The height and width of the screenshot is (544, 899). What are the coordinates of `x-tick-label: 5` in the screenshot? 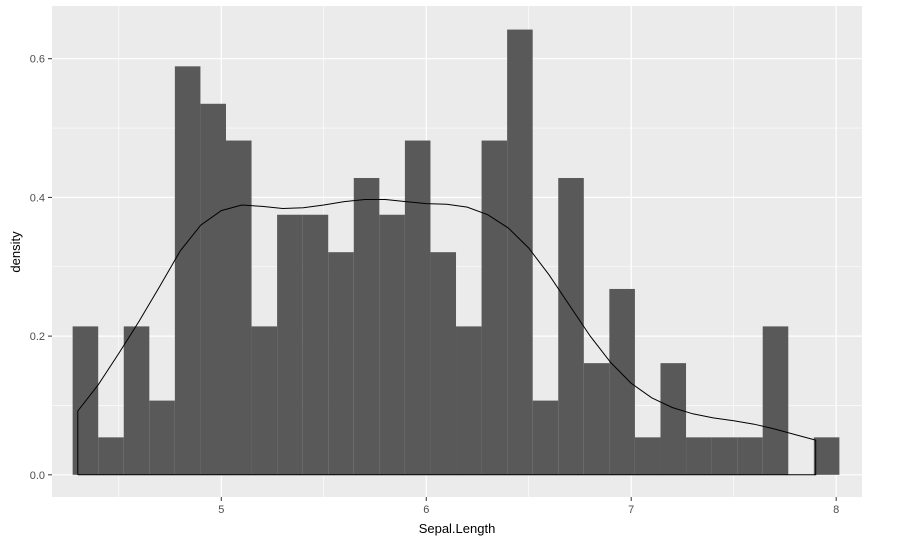 It's located at (221, 510).